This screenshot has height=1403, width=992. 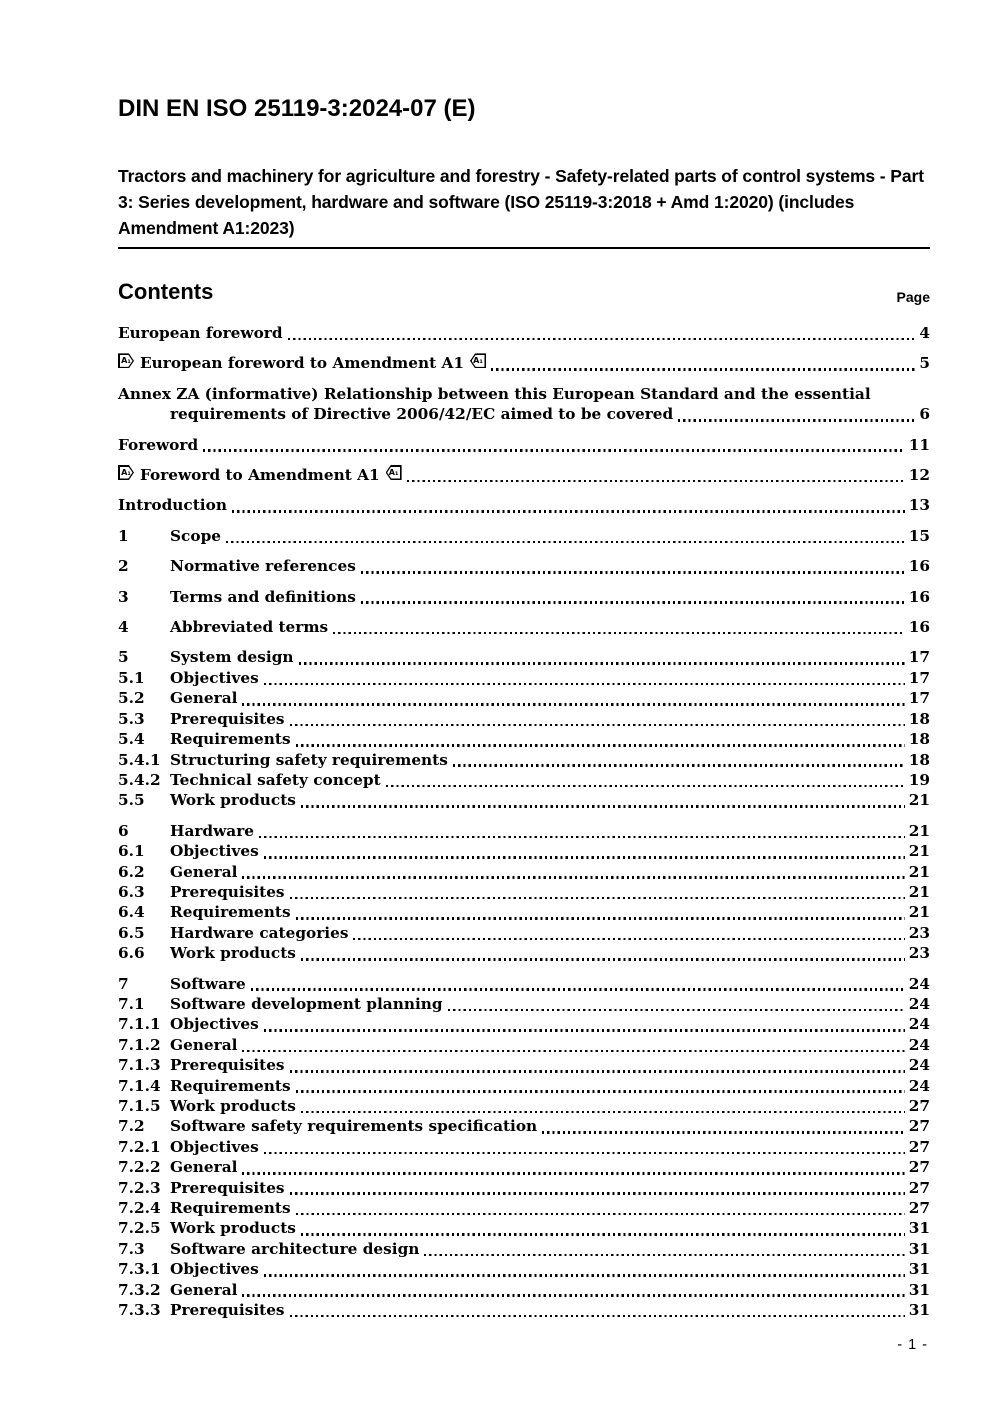 What do you see at coordinates (139, 1044) in the screenshot?
I see `toc-entry-number: 7.1.2` at bounding box center [139, 1044].